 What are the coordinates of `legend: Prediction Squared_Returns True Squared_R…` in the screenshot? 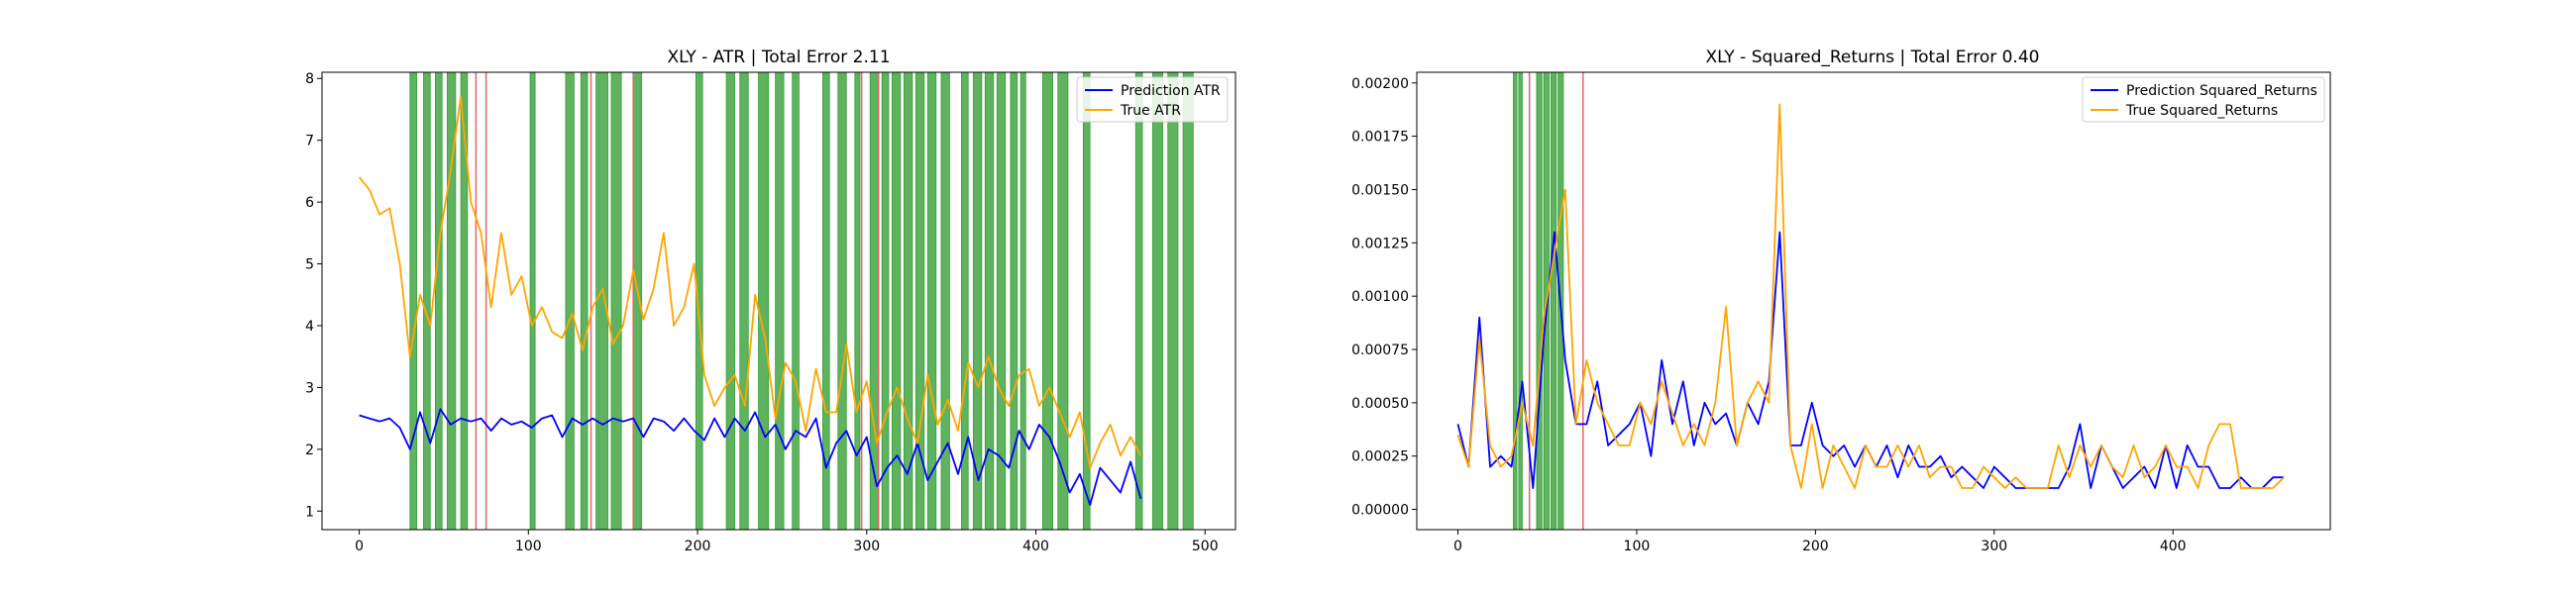 It's located at (2203, 99).